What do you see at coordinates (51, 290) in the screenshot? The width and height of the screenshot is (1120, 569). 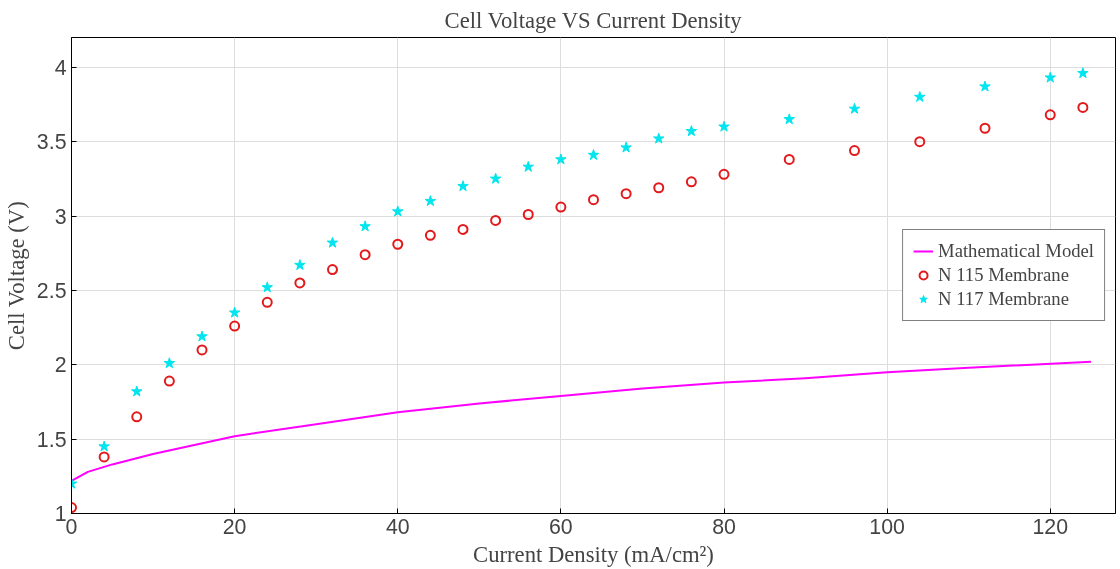 I see `y-tick-label: 2.5` at bounding box center [51, 290].